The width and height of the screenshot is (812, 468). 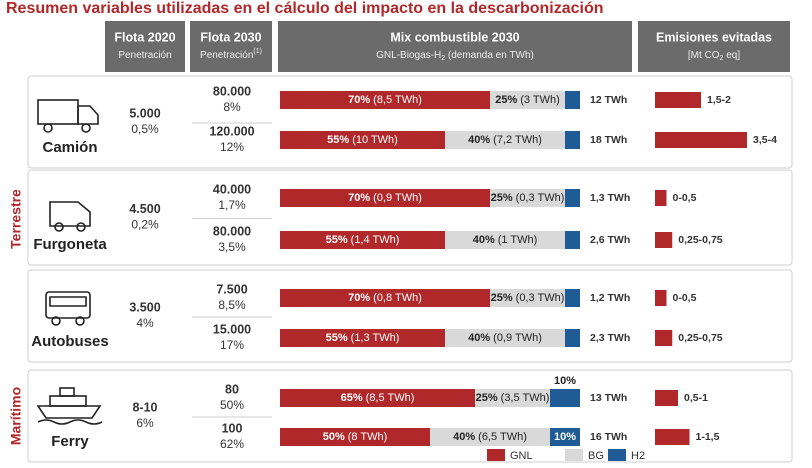 What do you see at coordinates (704, 55) in the screenshot?
I see `header-subtitle-part: [Mt CO` at bounding box center [704, 55].